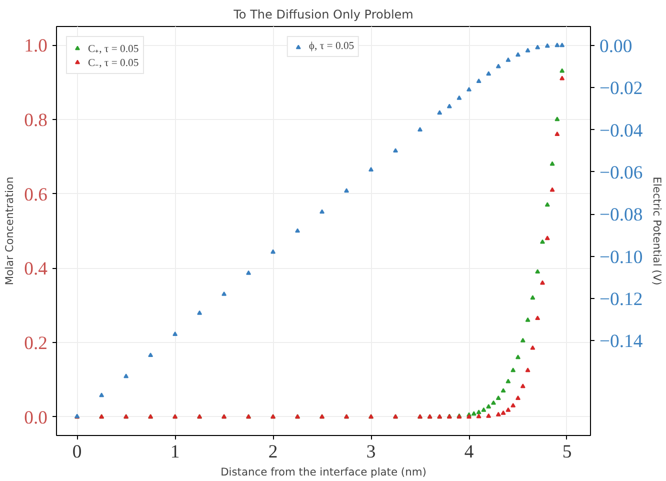  I want to click on legend-label: C₊, τ = 0.05, so click(113, 49).